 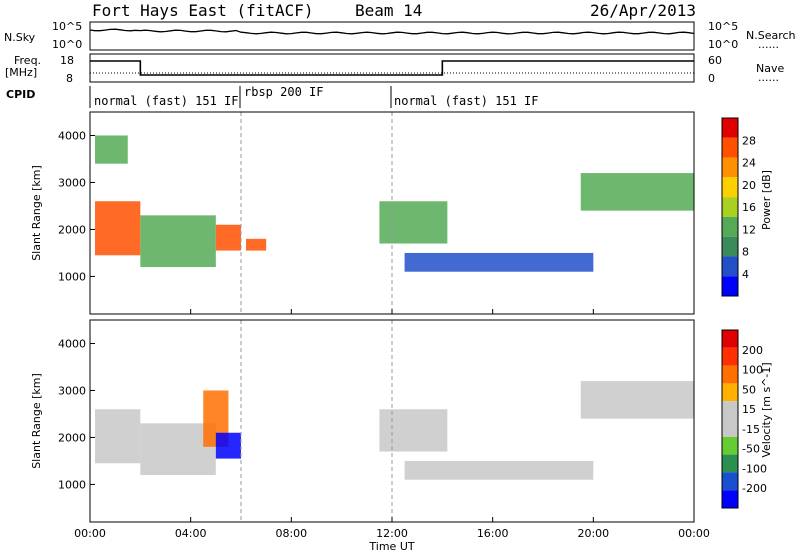 I want to click on y-axis-ticks: 1000 2000 3000 4000 1000 2000 3000 4000, so click(x=76, y=310).